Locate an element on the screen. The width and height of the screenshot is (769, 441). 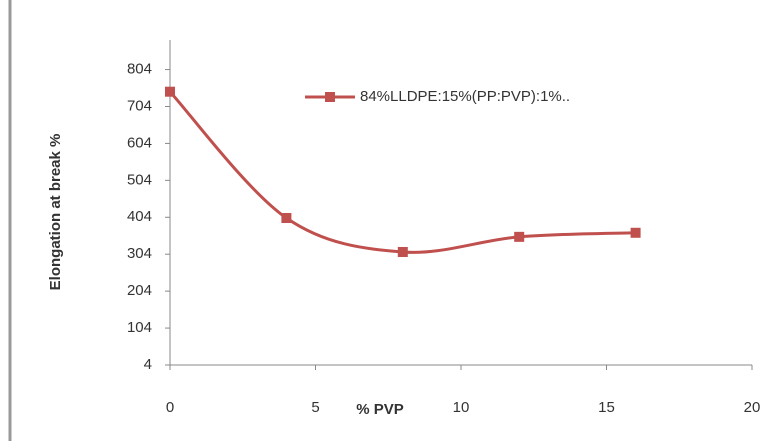
x-tick-label: 0 is located at coordinates (170, 407).